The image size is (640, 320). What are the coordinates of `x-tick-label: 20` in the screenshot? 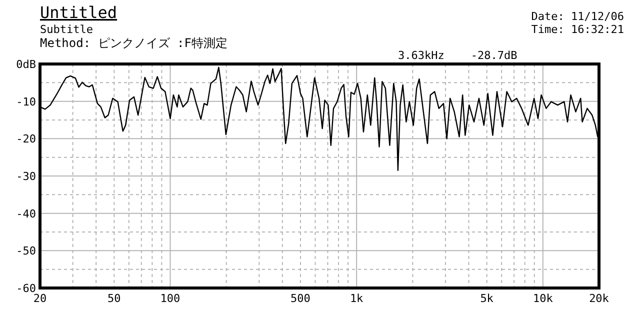 It's located at (40, 298).